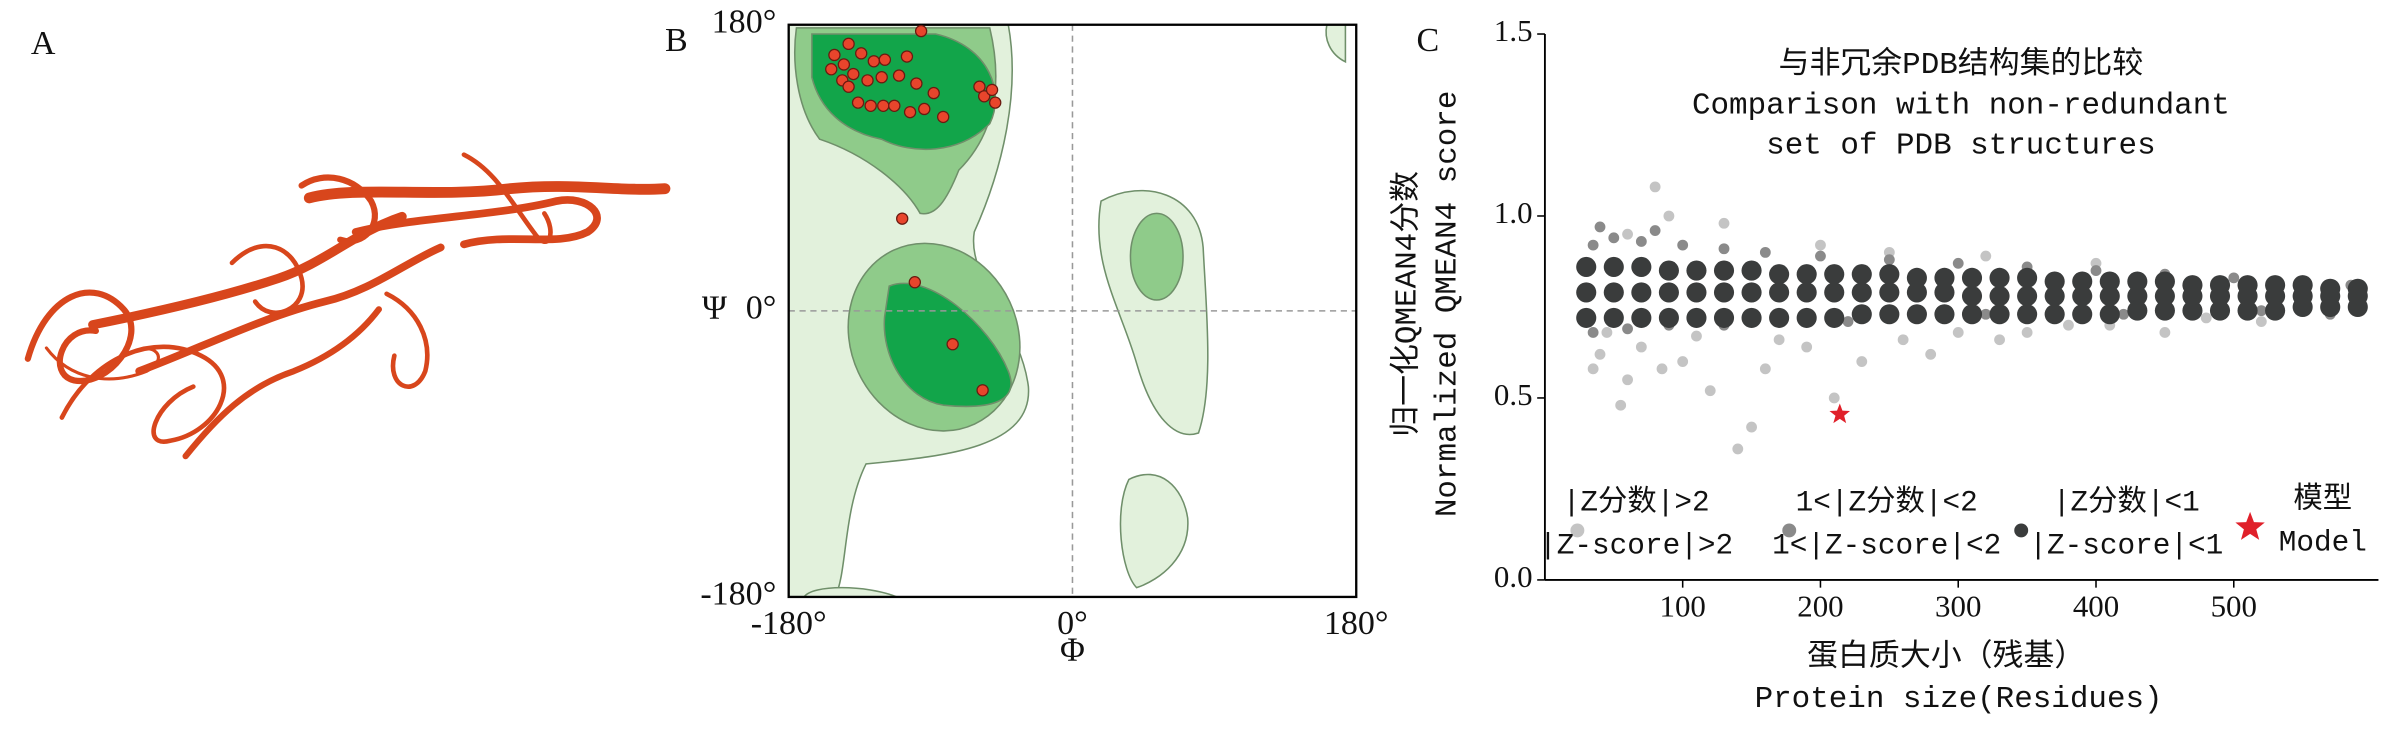 This screenshot has height=729, width=2397. What do you see at coordinates (1428, 40) in the screenshot?
I see `panel-label: C` at bounding box center [1428, 40].